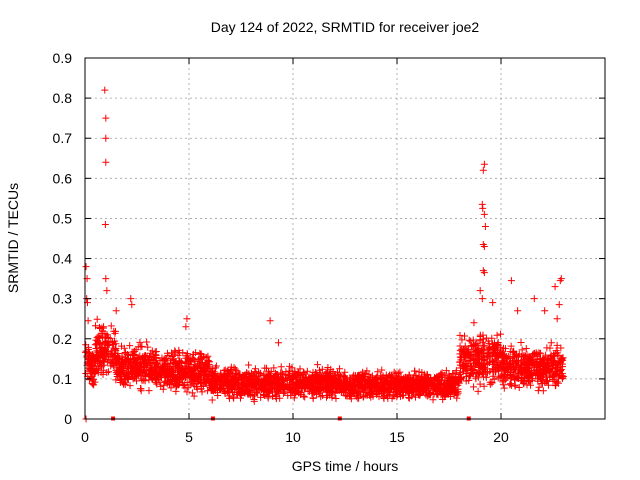 This screenshot has width=640, height=480. What do you see at coordinates (68, 419) in the screenshot?
I see `y-tick-label: 0` at bounding box center [68, 419].